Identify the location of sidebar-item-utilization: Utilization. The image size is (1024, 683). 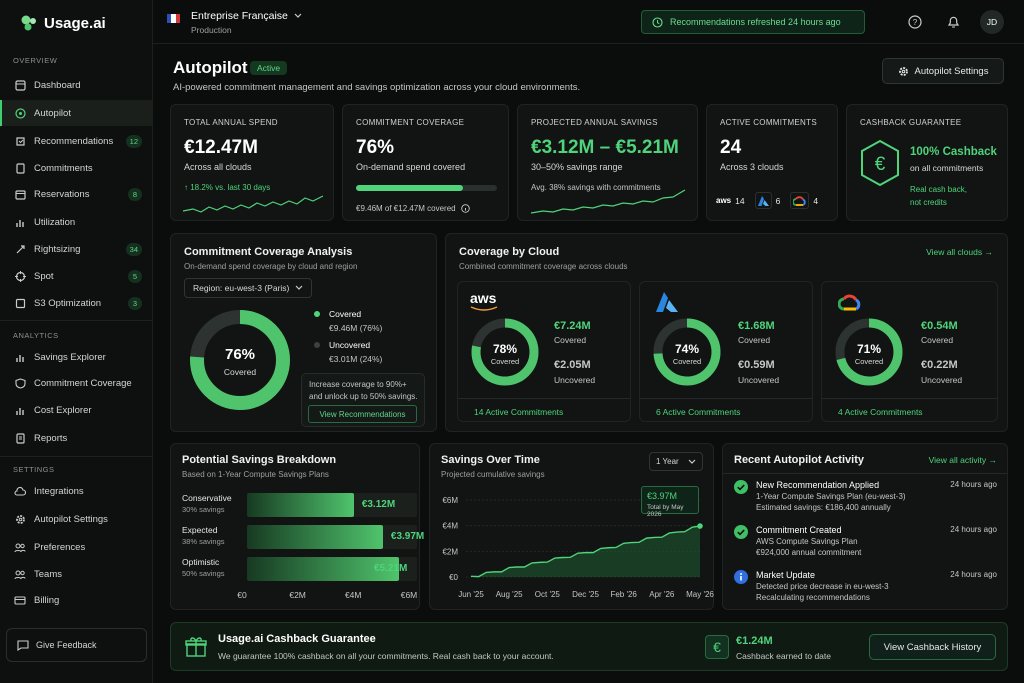
(76, 222).